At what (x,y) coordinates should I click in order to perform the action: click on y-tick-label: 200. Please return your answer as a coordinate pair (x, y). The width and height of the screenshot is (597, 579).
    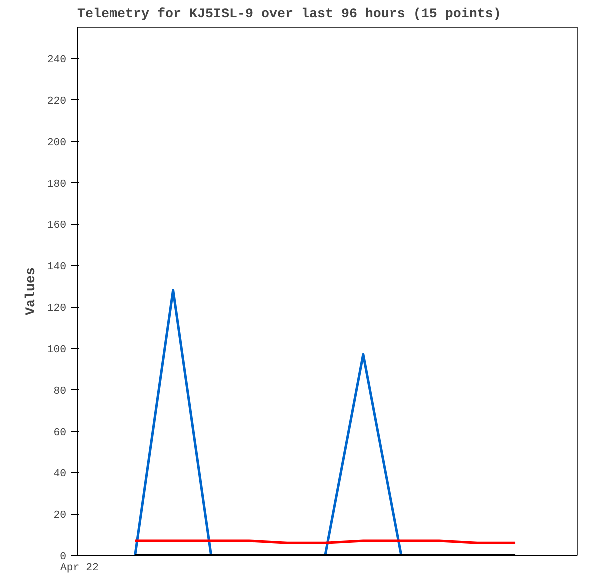
    Looking at the image, I should click on (57, 143).